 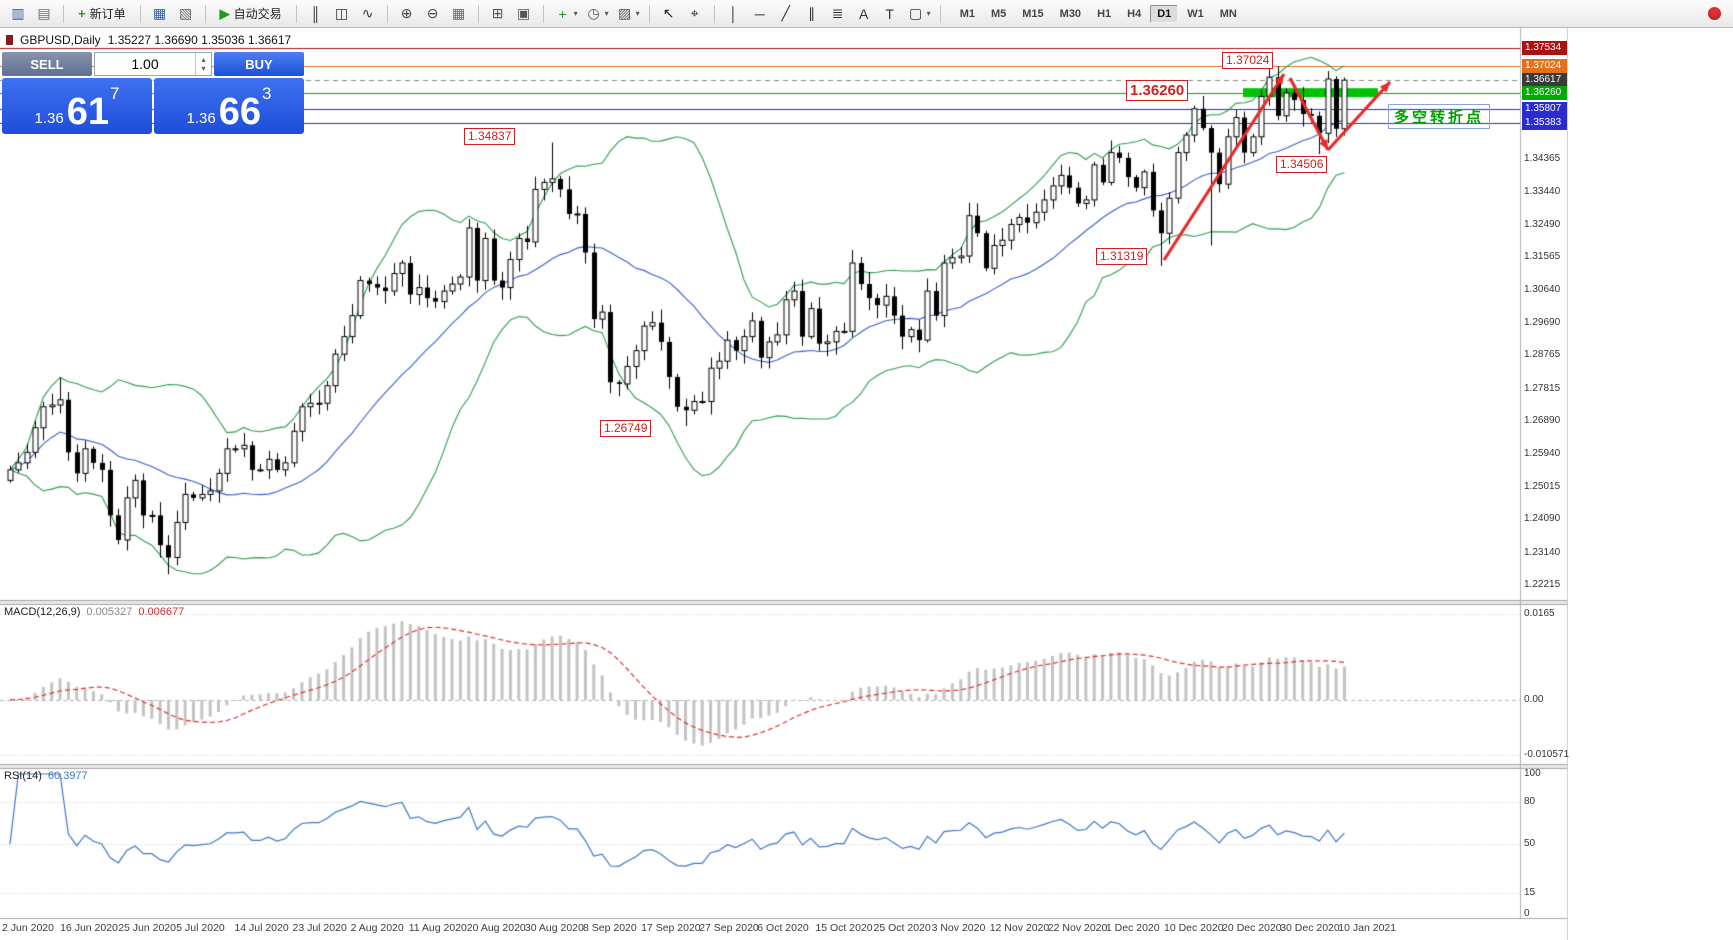 I want to click on bid-point: 7, so click(x=115, y=93).